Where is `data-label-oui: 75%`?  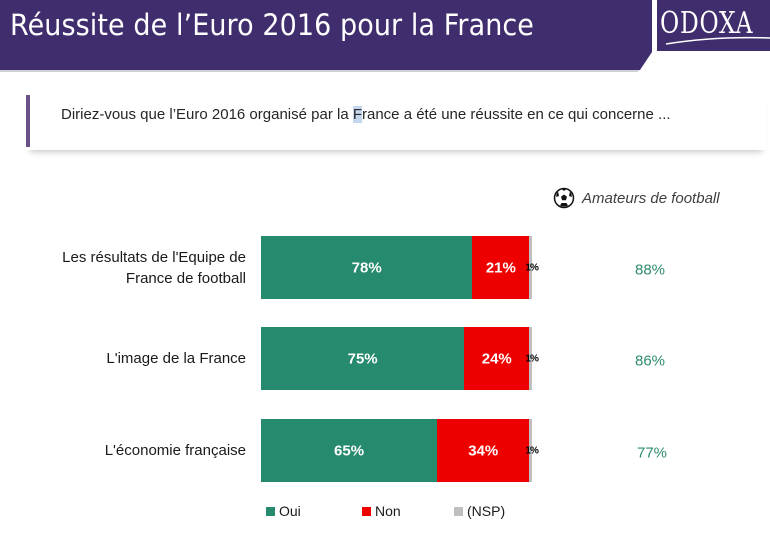 data-label-oui: 75% is located at coordinates (362, 358).